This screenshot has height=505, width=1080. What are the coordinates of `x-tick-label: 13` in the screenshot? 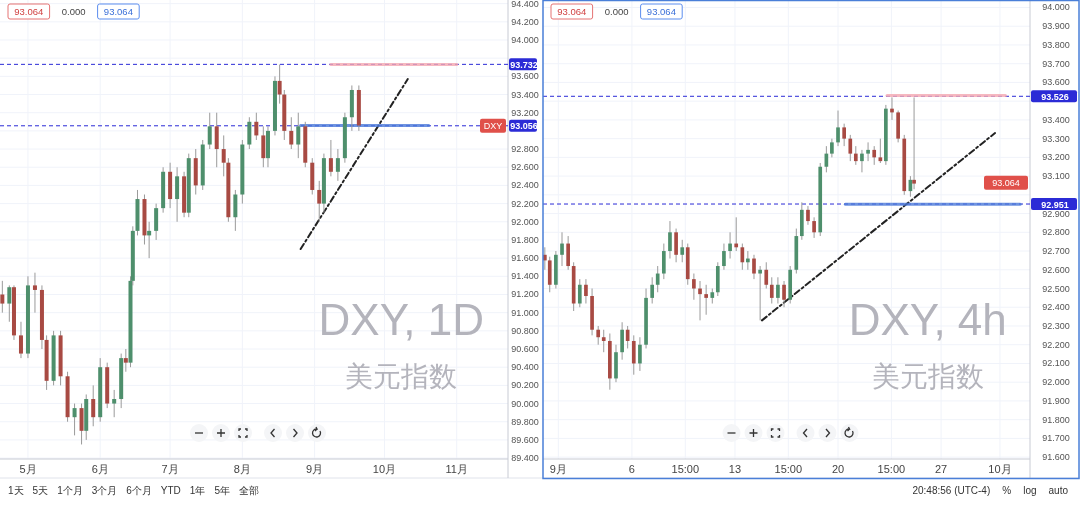 It's located at (735, 469).